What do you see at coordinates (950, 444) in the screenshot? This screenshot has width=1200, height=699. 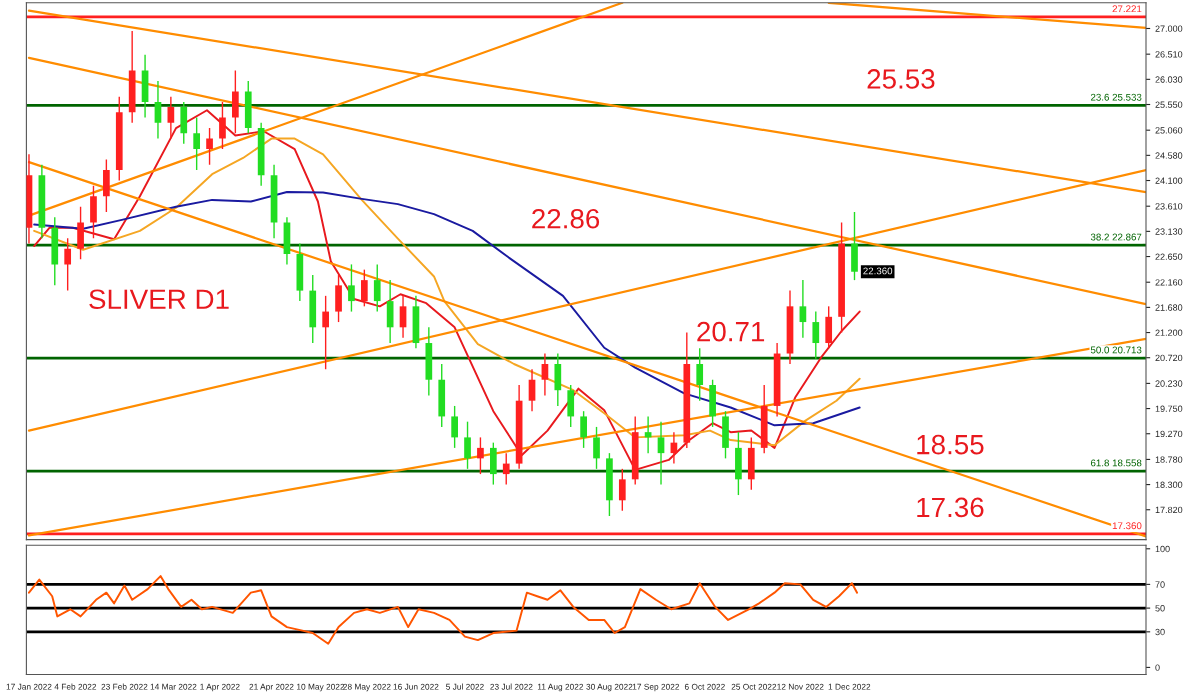 I see `annotation: 18.55` at bounding box center [950, 444].